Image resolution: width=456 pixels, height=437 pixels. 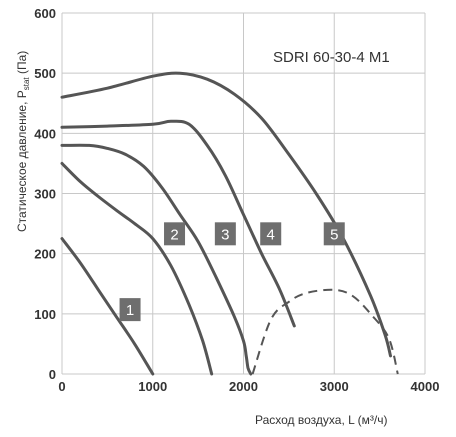 I want to click on x-tick-label: 1000, so click(x=152, y=386).